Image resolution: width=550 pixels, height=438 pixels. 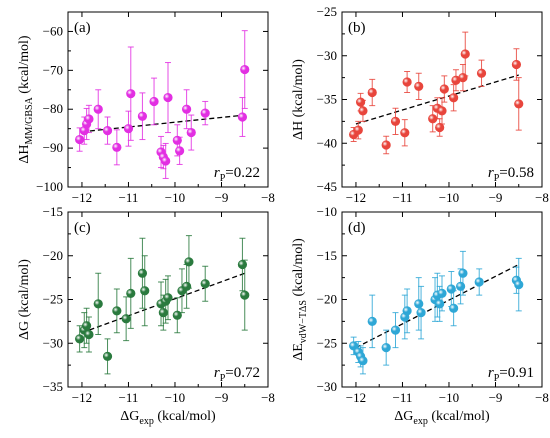 What do you see at coordinates (26, 99) in the screenshot?
I see `y-axis-label: ΔHMM/GBSA (kcal/mol)` at bounding box center [26, 99].